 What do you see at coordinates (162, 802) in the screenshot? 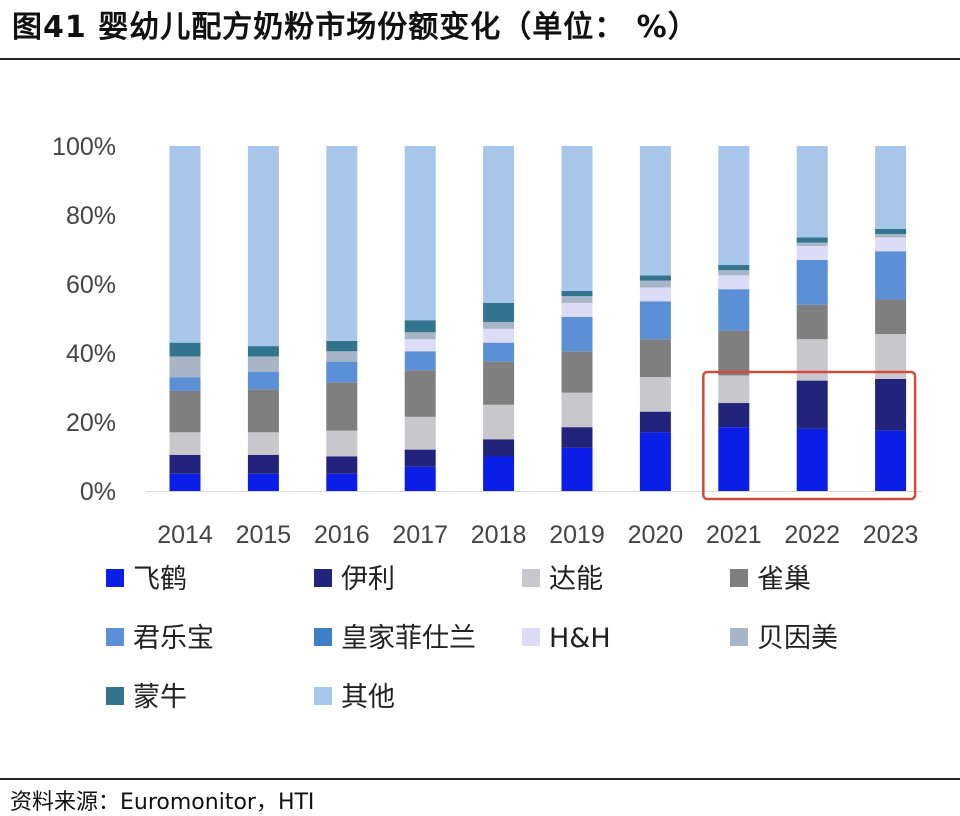
I see `source-note: 资料来源：Euromonitor，HTI` at bounding box center [162, 802].